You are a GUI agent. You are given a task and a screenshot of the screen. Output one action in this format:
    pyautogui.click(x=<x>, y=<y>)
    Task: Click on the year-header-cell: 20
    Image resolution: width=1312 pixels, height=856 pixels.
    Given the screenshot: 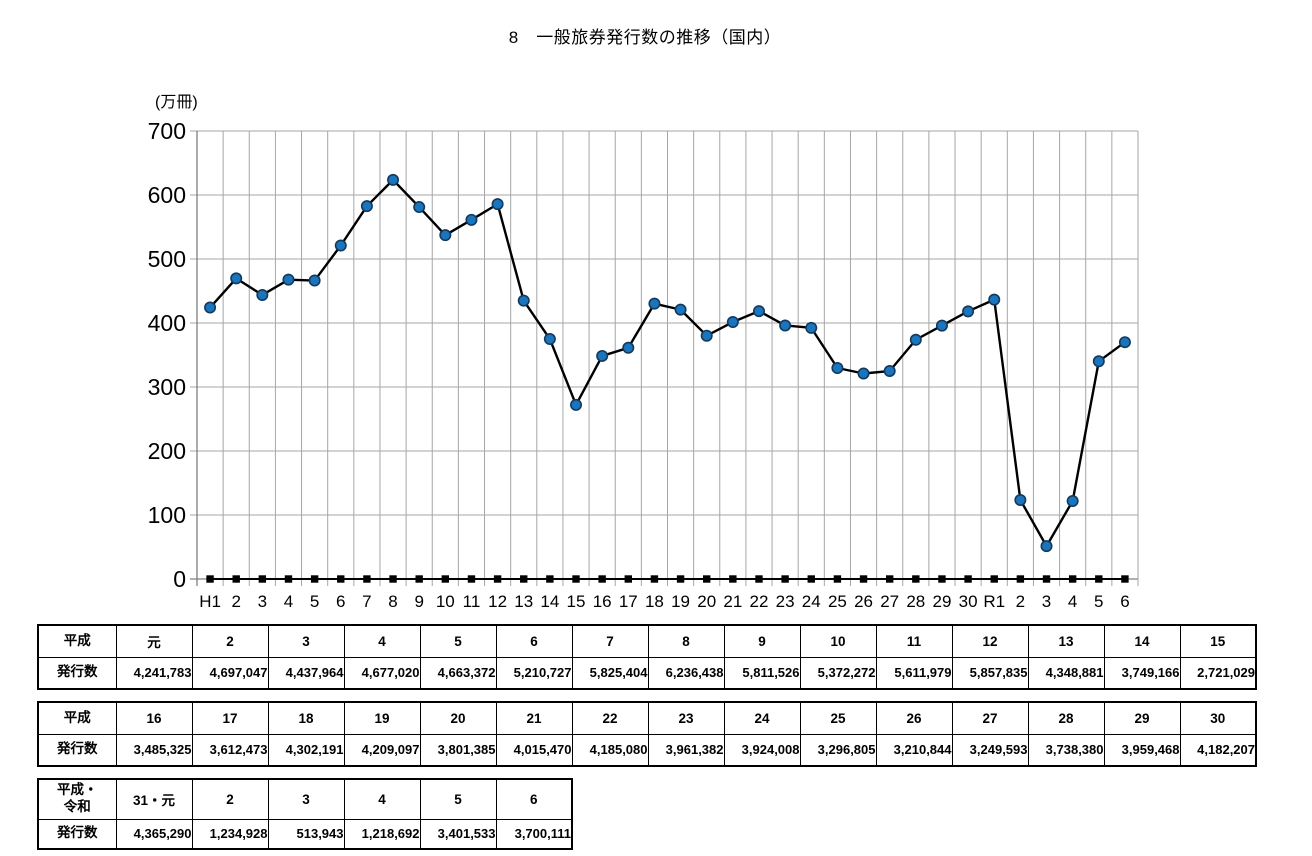 What is the action you would take?
    pyautogui.click(x=458, y=718)
    